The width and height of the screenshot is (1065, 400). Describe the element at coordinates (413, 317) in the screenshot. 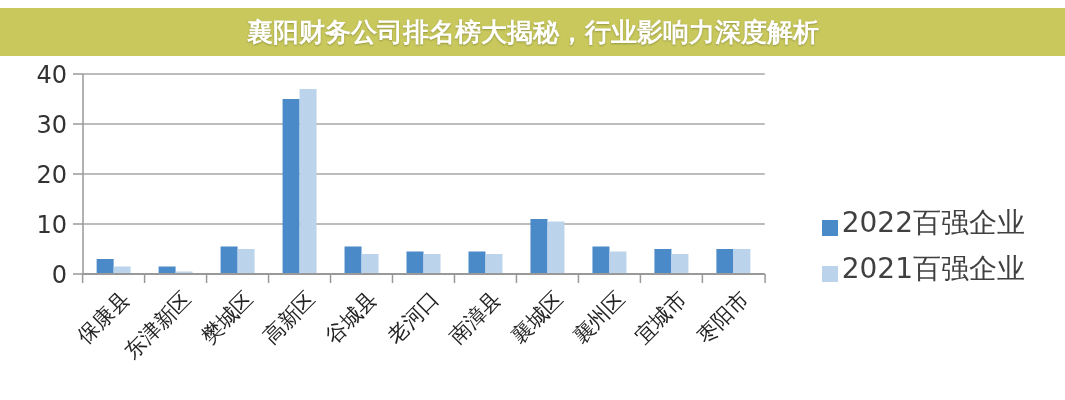

I see `x-tick-label: 老河口` at that location.